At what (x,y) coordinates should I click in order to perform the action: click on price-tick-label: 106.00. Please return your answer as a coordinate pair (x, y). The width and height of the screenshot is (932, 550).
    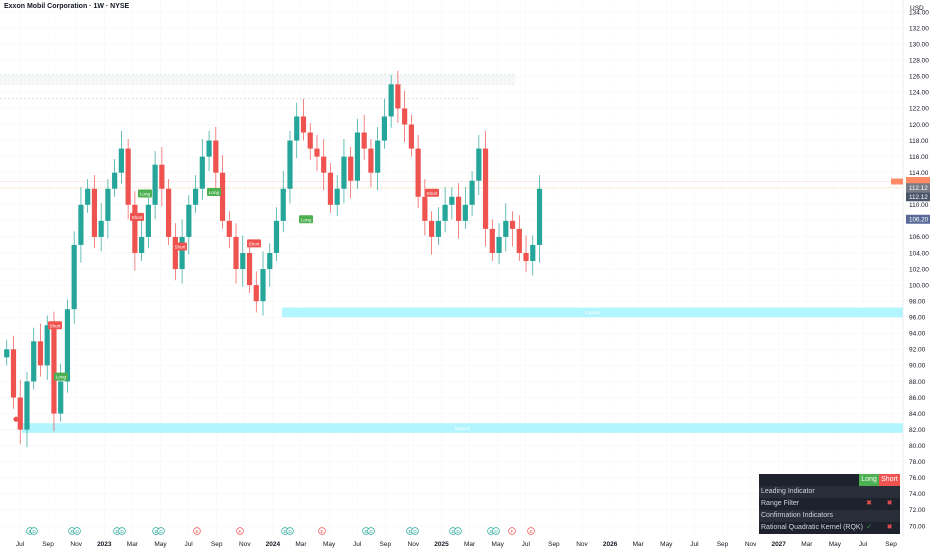
    Looking at the image, I should click on (919, 237).